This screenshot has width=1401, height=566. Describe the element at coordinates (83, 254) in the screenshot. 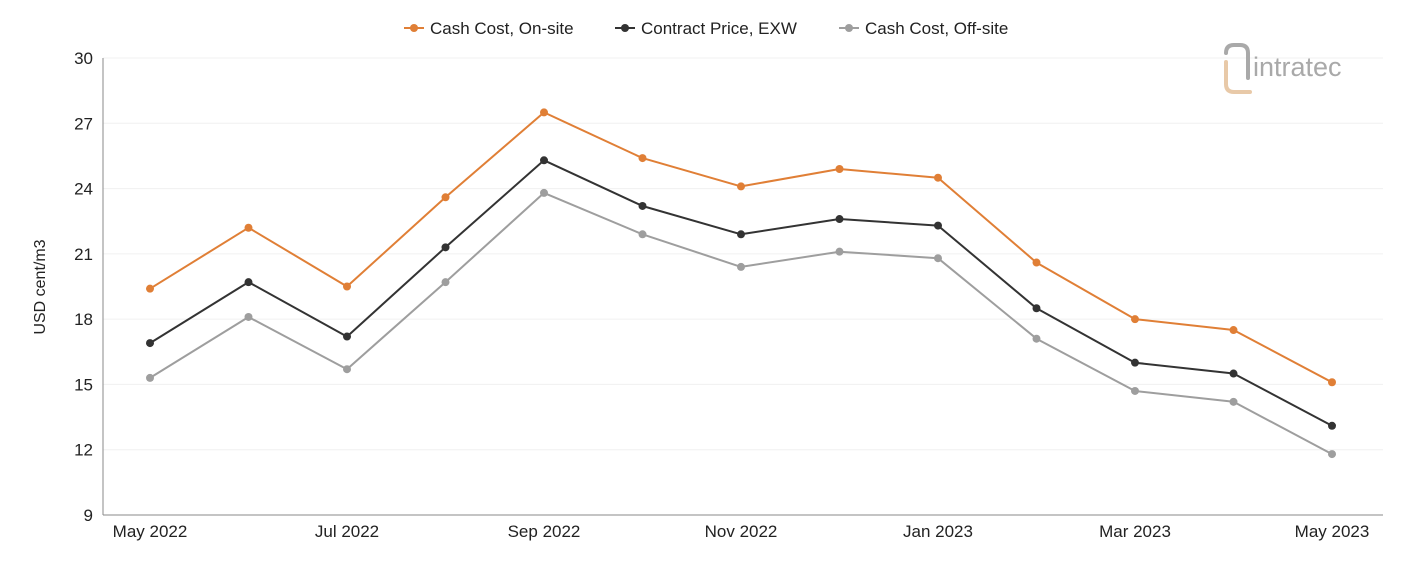

I see `y-tick-label: 21` at that location.